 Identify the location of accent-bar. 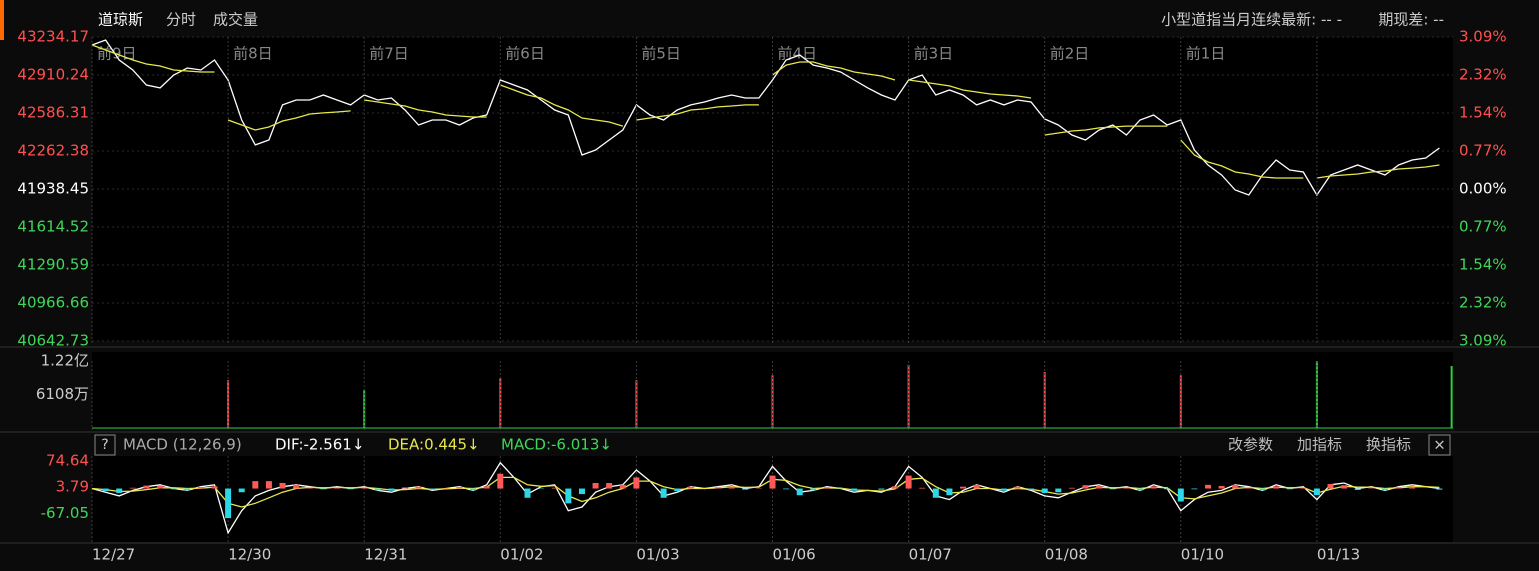
(2, 20).